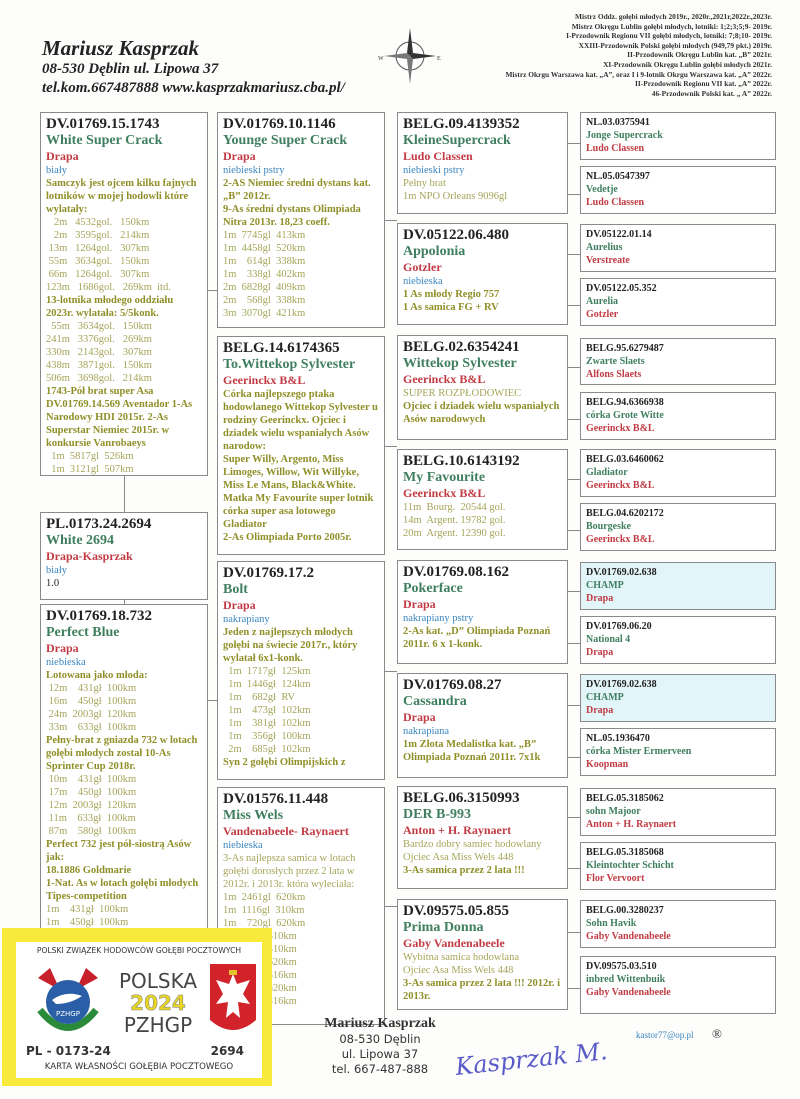 The image size is (800, 1099). I want to click on pedigree-note: SUPER ROZPŁODOWIEC, so click(462, 393).